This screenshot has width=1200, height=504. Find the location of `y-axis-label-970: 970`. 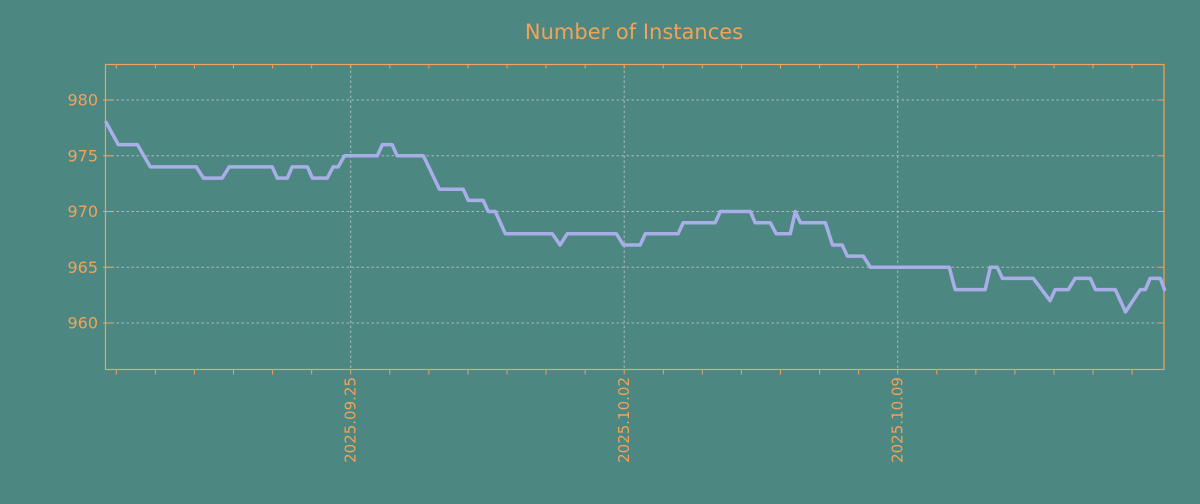

y-axis-label-970: 970 is located at coordinates (82, 211).